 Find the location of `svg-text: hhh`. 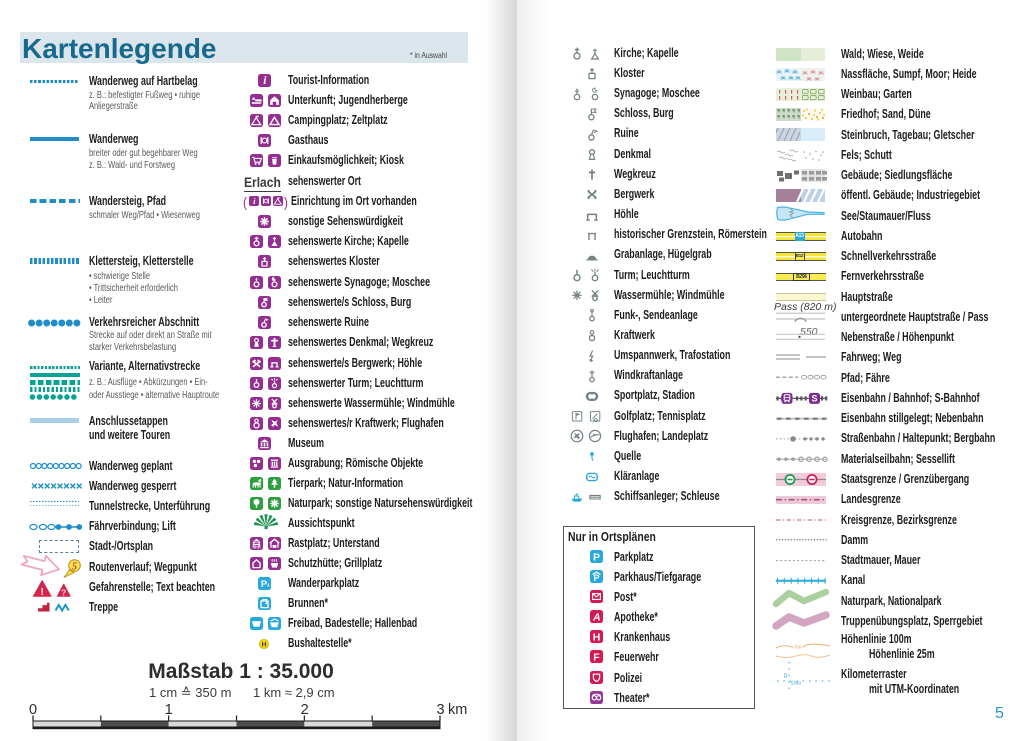

svg-text: hhh is located at coordinates (256, 546).